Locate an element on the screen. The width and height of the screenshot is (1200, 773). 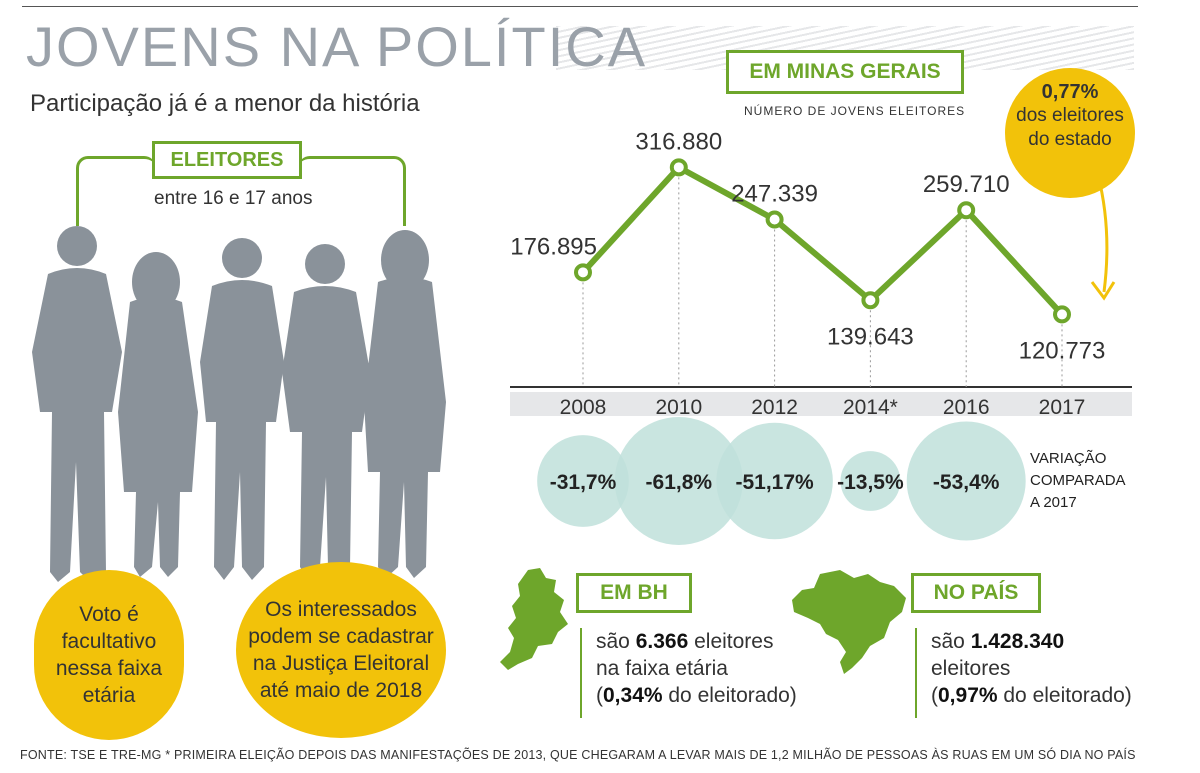
series-line is located at coordinates (822, 240).